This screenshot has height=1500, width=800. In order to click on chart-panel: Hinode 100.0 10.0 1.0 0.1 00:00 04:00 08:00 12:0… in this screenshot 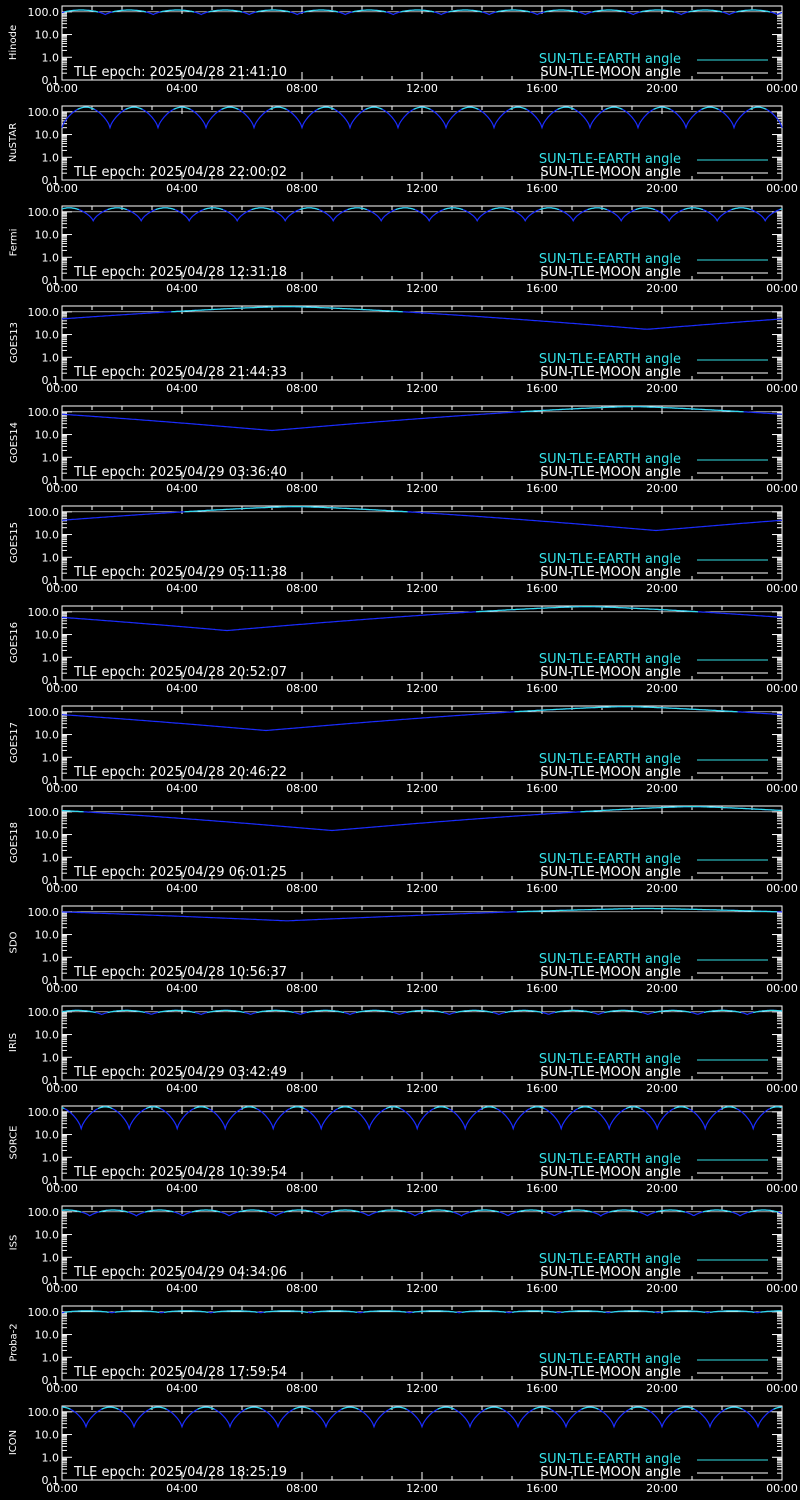, I will do `click(400, 50)`.